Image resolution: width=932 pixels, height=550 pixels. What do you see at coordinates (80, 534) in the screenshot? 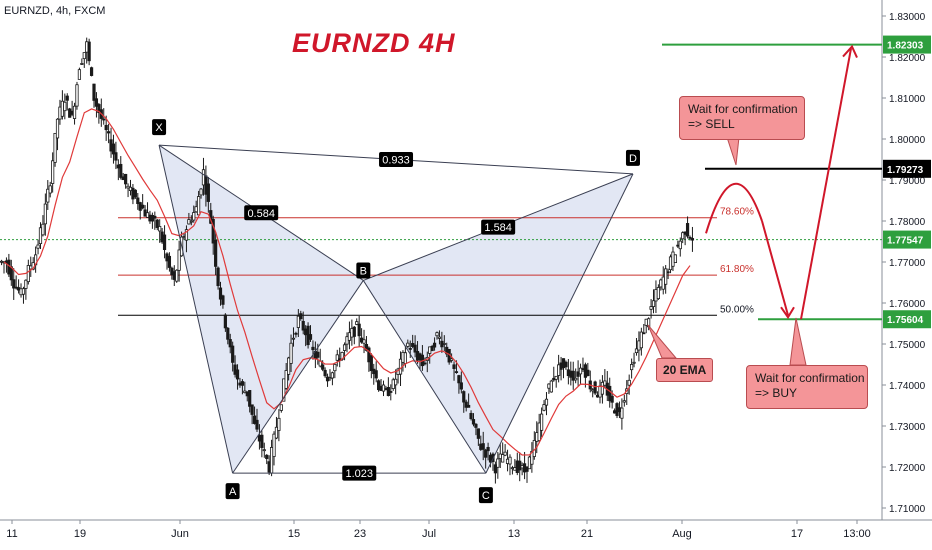
I see `x-tick-label: 19` at bounding box center [80, 534].